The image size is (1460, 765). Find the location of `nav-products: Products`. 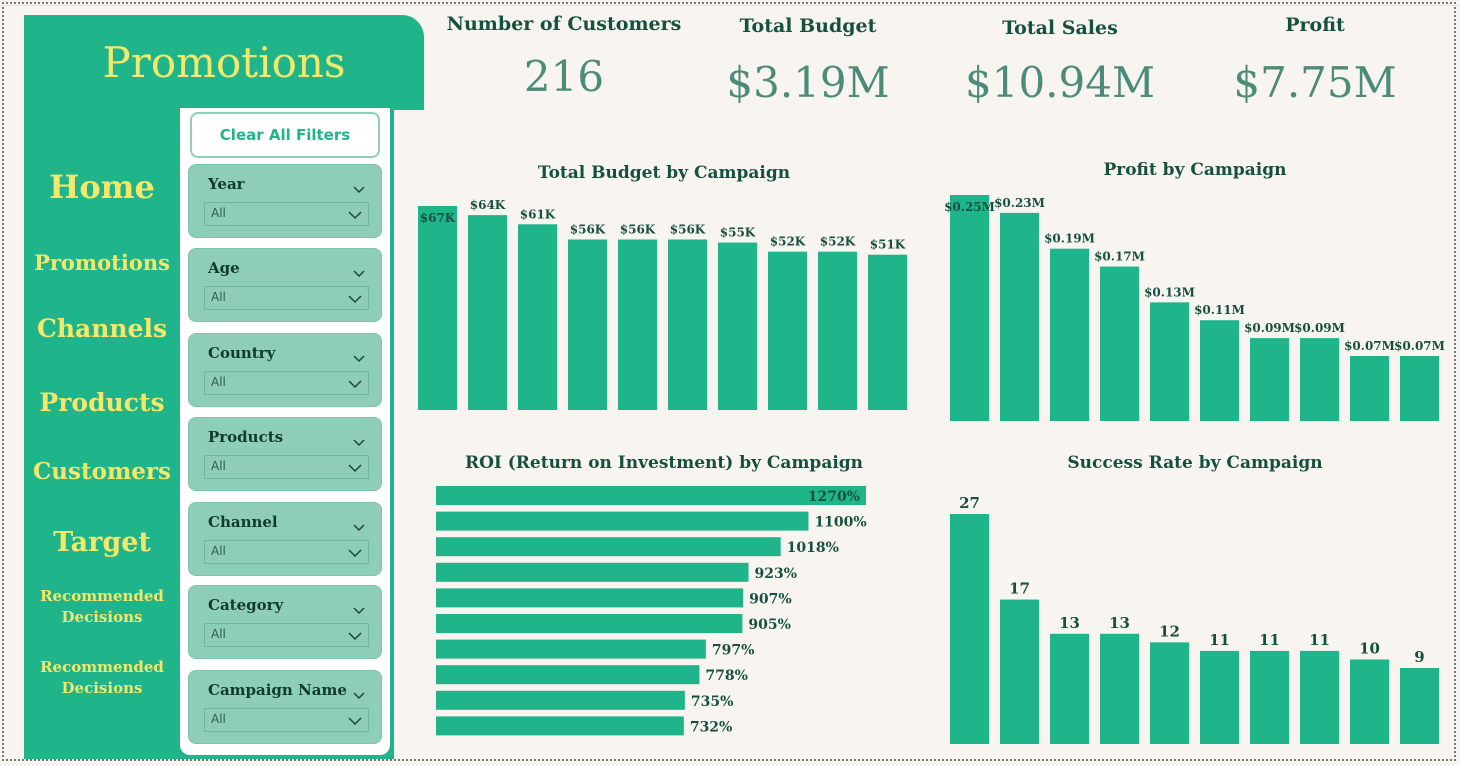

nav-products: Products is located at coordinates (102, 402).